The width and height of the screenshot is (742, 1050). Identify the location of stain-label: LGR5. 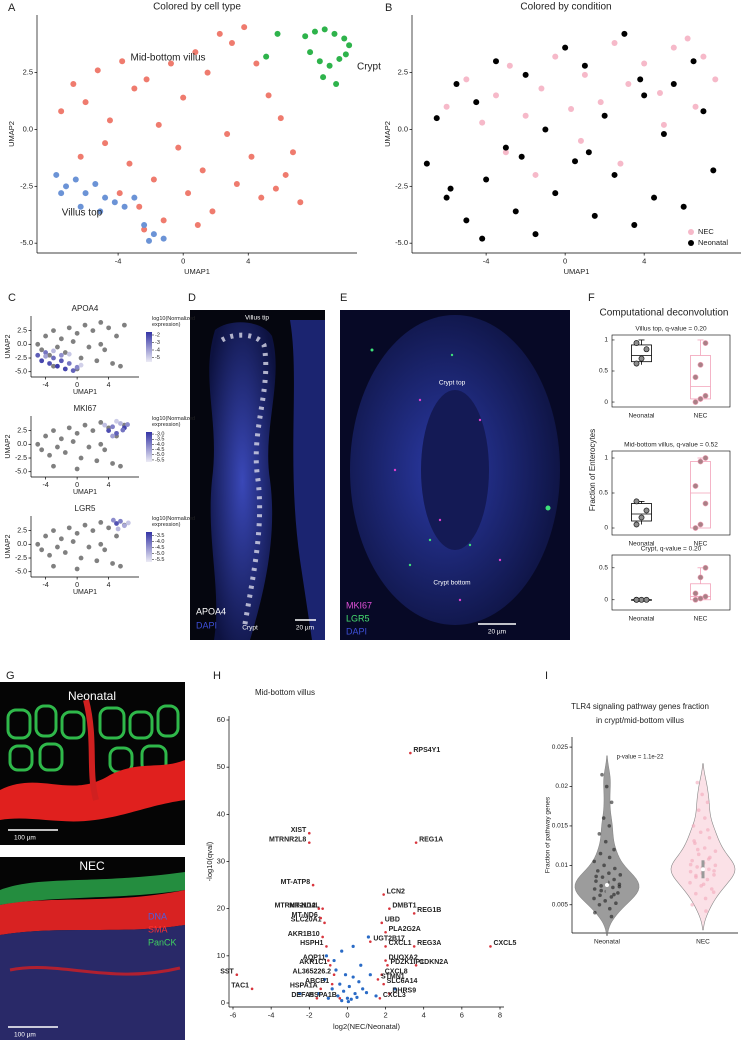
(358, 618).